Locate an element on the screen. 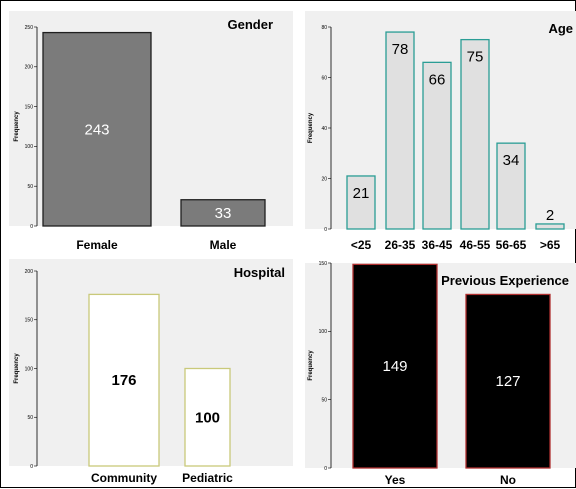 This screenshot has width=576, height=489. y-tick-label: 250 is located at coordinates (29, 28).